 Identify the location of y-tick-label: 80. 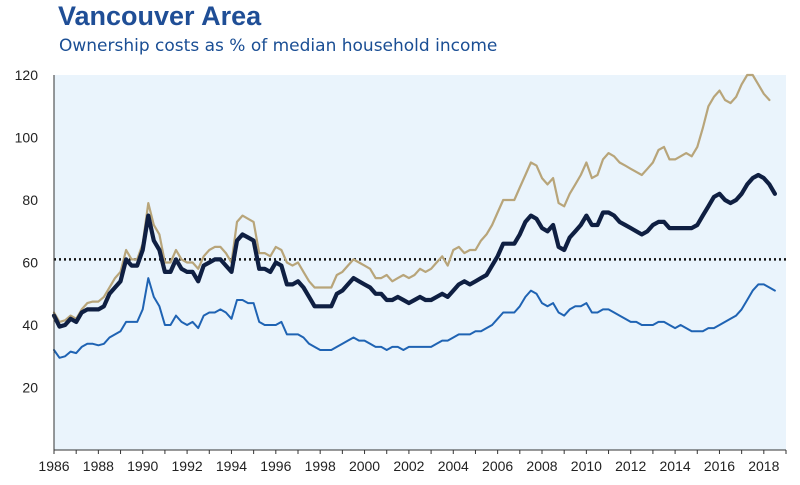
(30, 200).